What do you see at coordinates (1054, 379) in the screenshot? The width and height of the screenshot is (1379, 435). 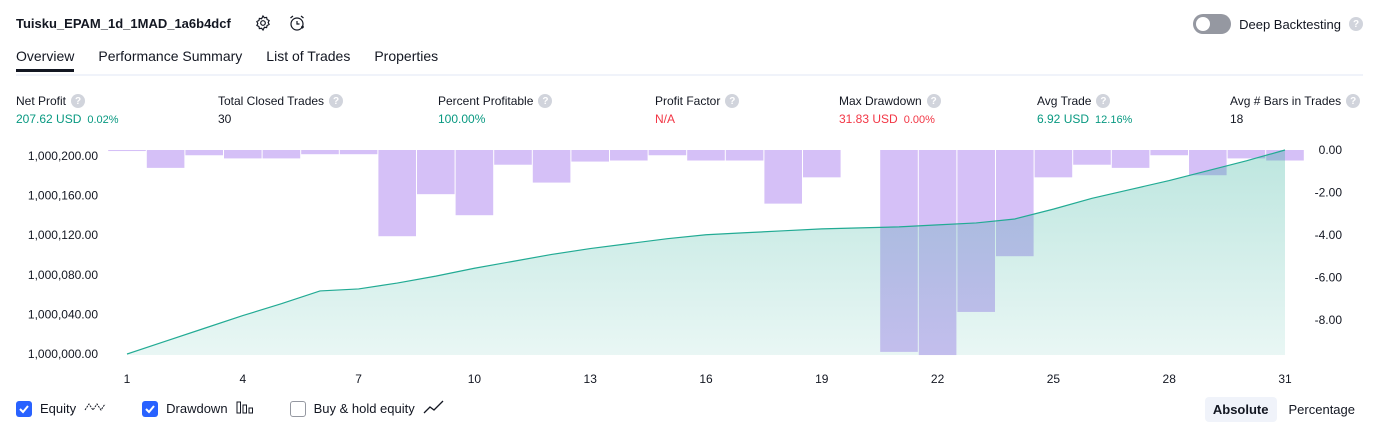 I see `x-axis-tick: 25` at bounding box center [1054, 379].